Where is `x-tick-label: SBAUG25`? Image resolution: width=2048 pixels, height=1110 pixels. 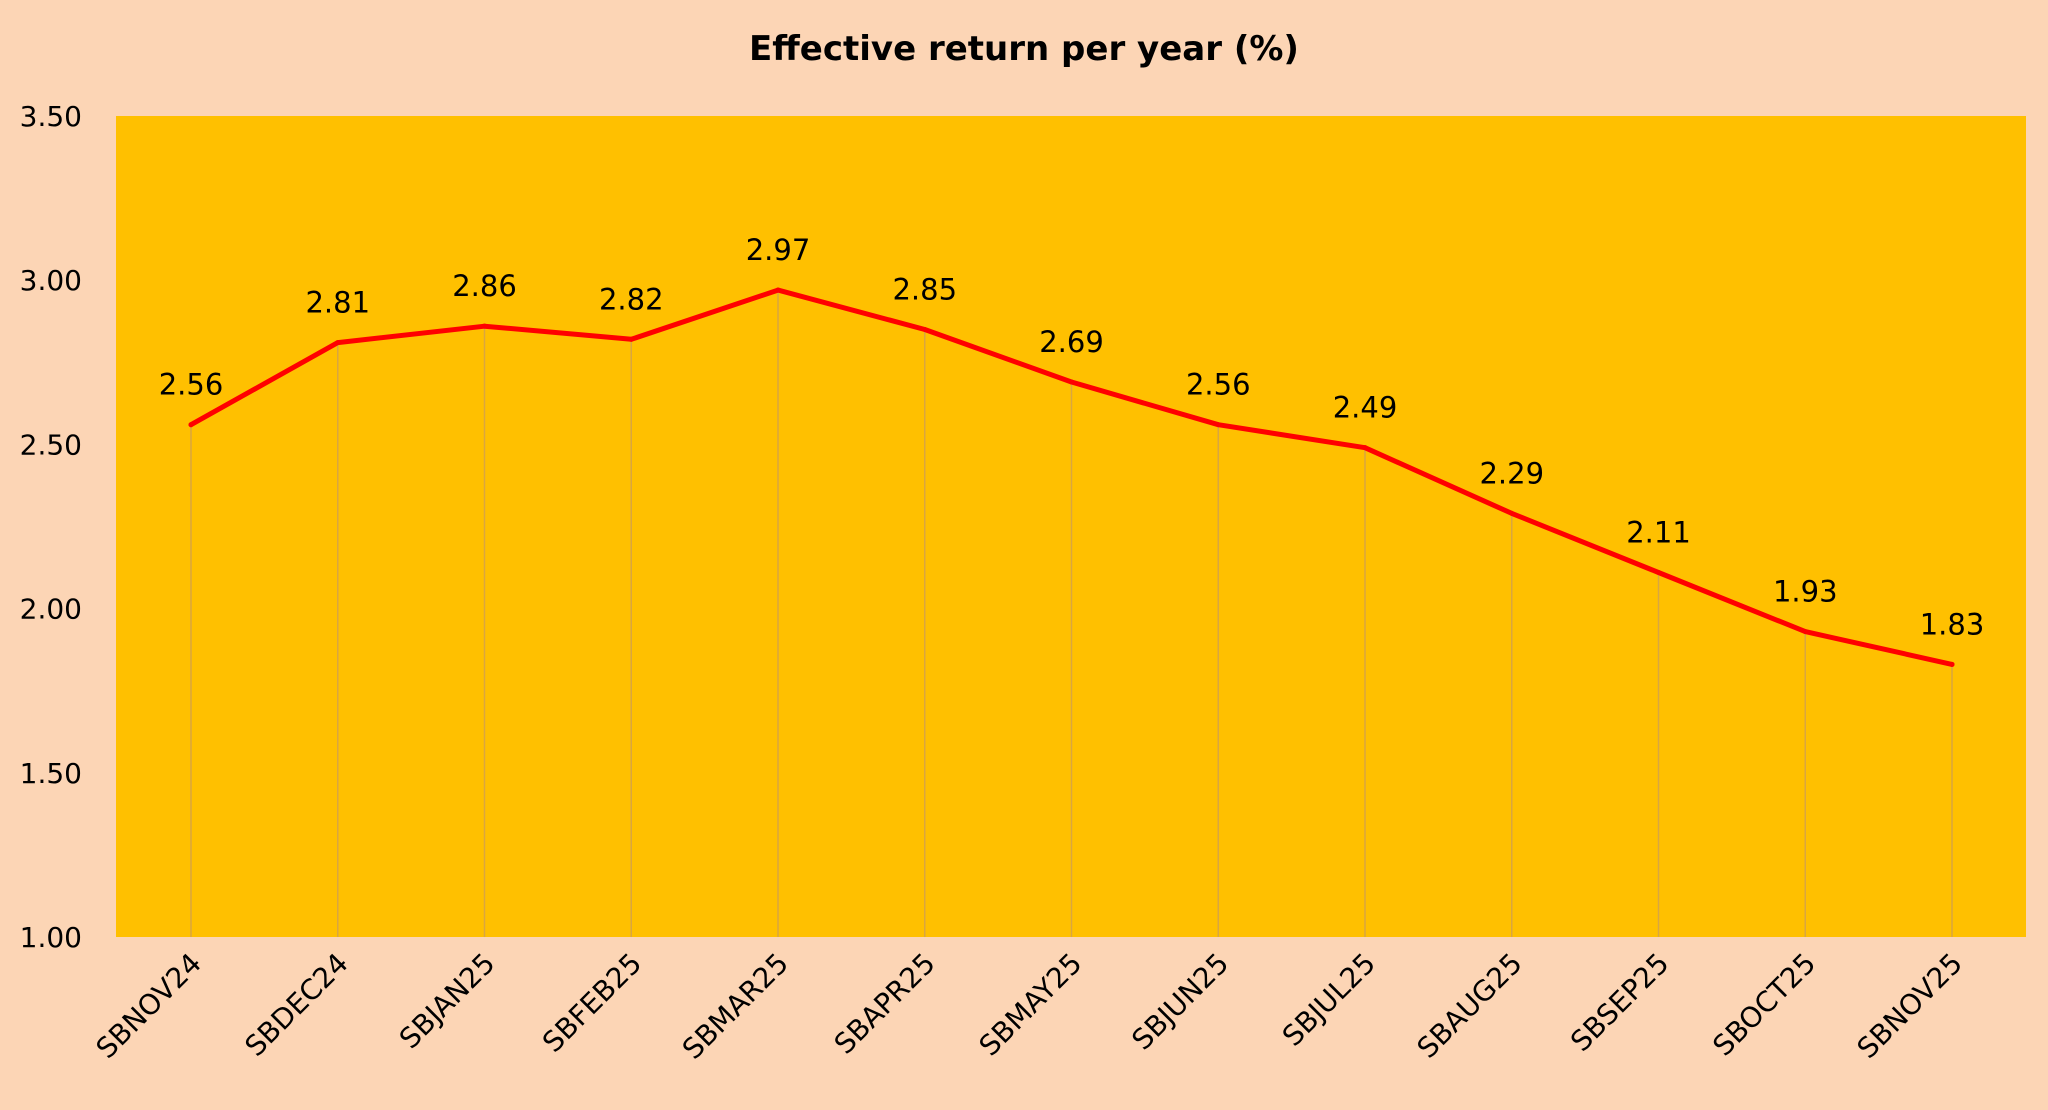
x-tick-label: SBAUG25 is located at coordinates (1470, 1006).